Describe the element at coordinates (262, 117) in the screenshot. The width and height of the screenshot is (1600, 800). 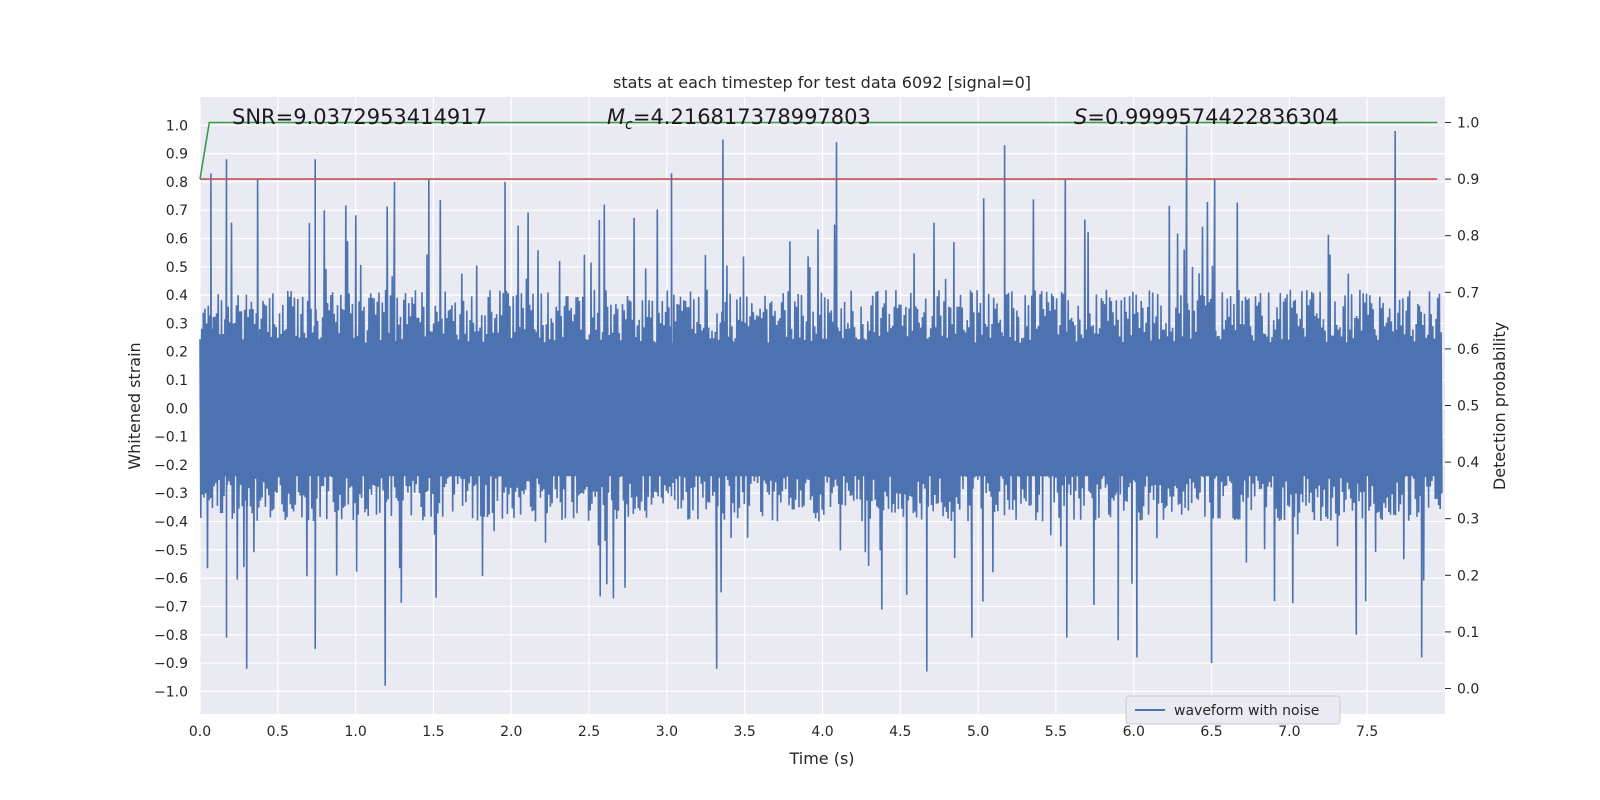
I see `snr-prefix: SNR=` at that location.